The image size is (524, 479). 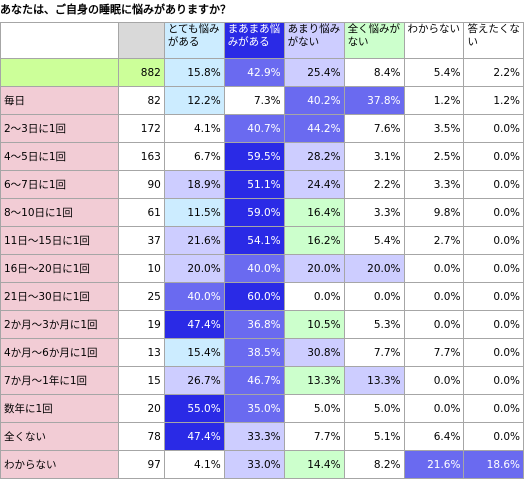 I want to click on data-cell: 15.8%, so click(x=194, y=72).